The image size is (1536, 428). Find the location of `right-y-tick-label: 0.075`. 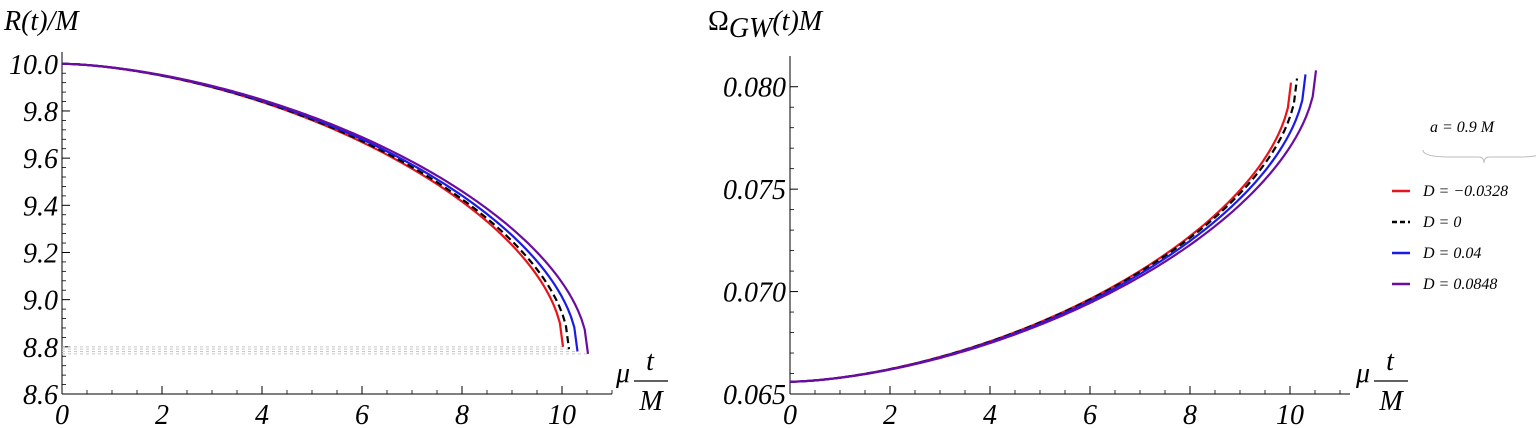

right-y-tick-label: 0.075 is located at coordinates (754, 190).